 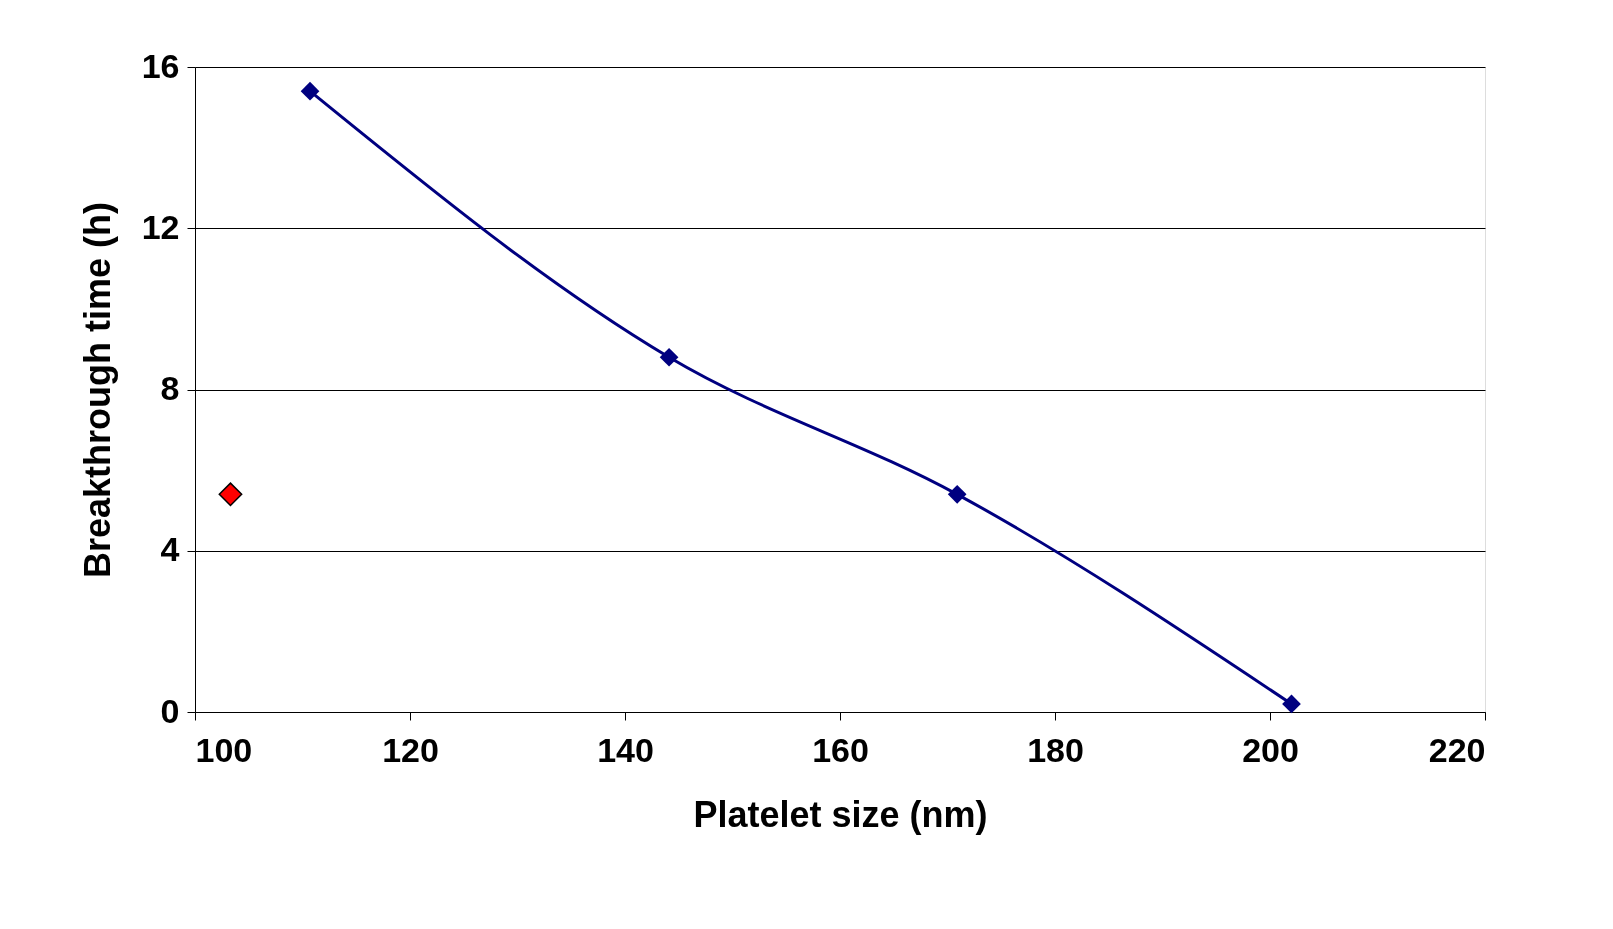 I want to click on x-tick-label: 100, so click(x=224, y=749).